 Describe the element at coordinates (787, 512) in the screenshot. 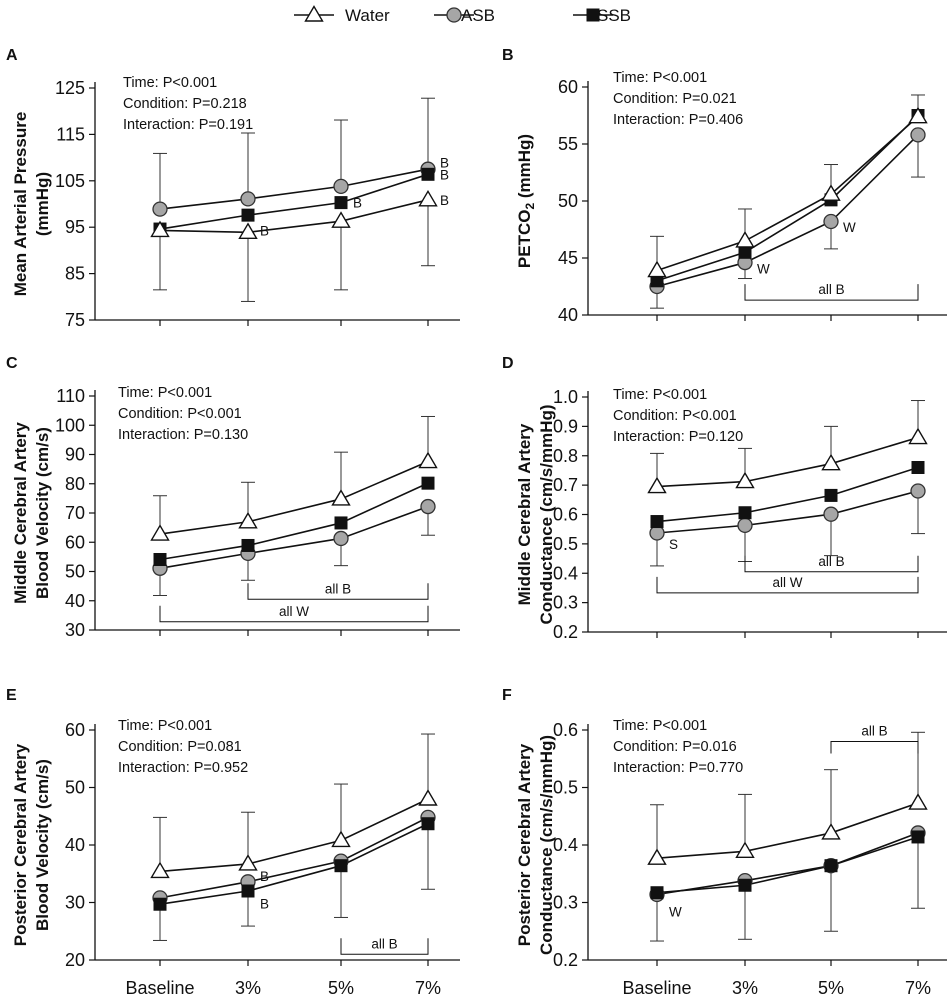

I see `panel-d-line-asb` at that location.